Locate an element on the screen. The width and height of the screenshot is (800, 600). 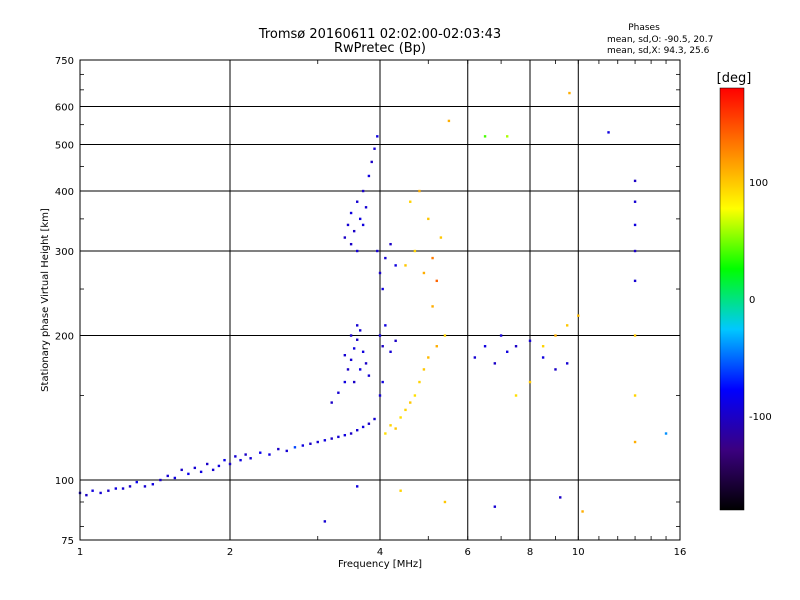
stats-line-o: mean, sd,O: -90.5, 20.7 is located at coordinates (660, 40).